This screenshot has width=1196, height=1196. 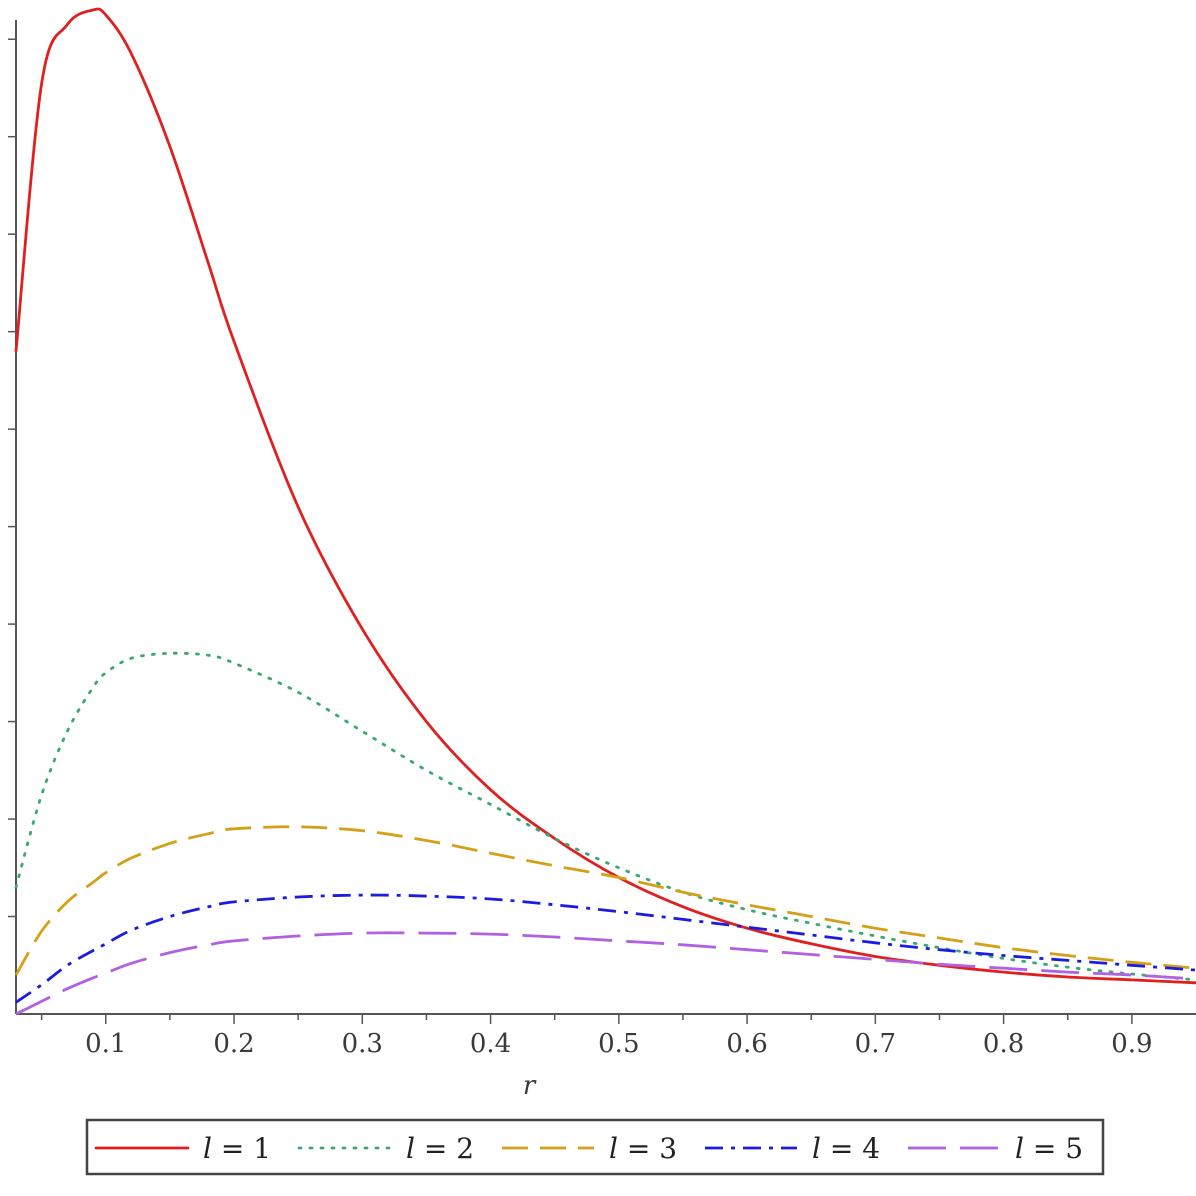 What do you see at coordinates (596, 1036) in the screenshot?
I see `x-ticks: 0.1 0.2 0.3 0.4 0.5 0.6 0.7 0.8 0.9` at bounding box center [596, 1036].